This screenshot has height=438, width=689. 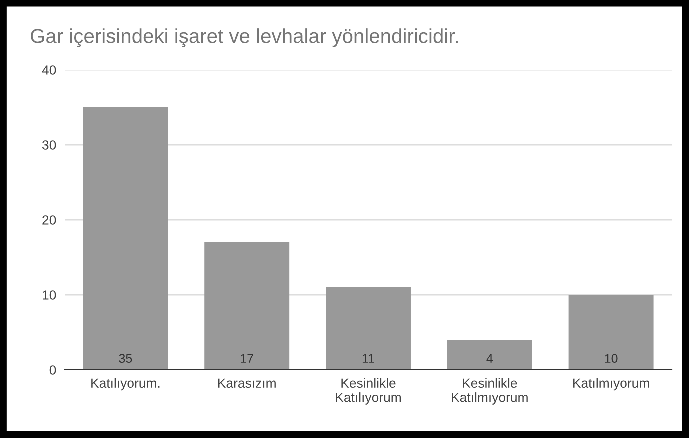 What do you see at coordinates (490, 391) in the screenshot?
I see `x-tick-label: Kesinlikle Katılmıyorum` at bounding box center [490, 391].